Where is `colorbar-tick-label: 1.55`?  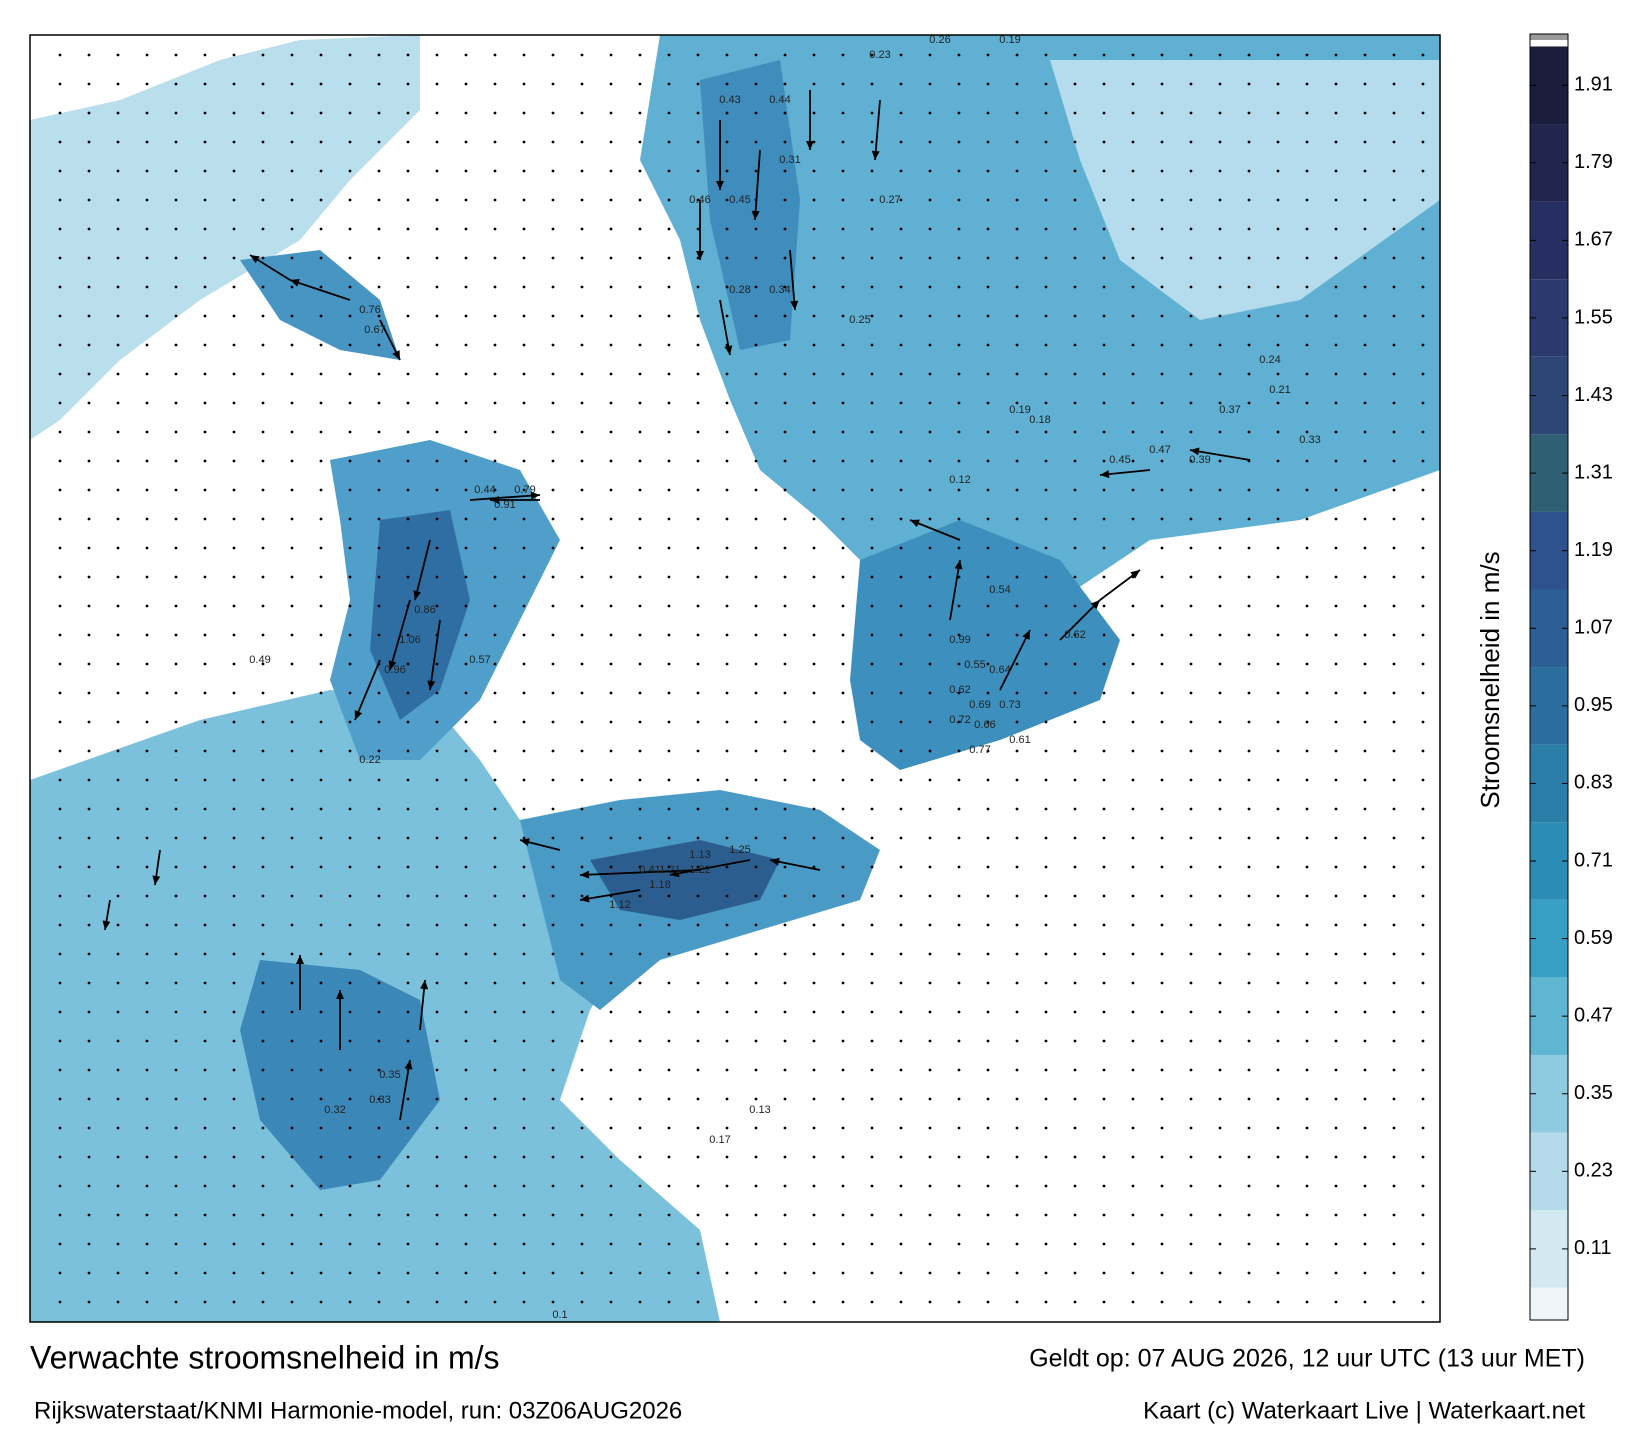
colorbar-tick-label: 1.55 is located at coordinates (1593, 317).